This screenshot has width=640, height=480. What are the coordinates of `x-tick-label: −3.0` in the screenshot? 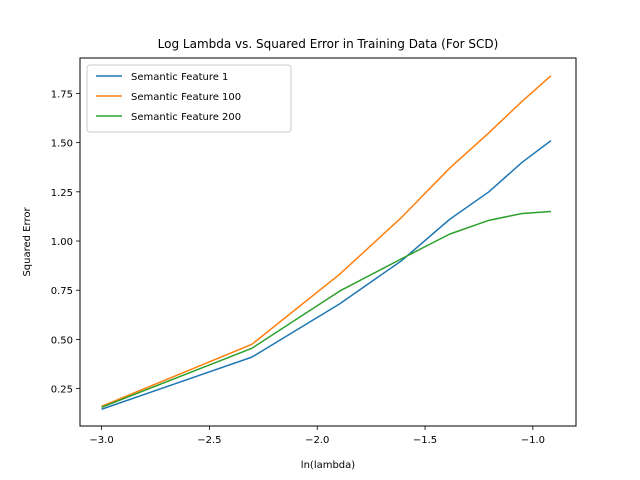 It's located at (101, 440).